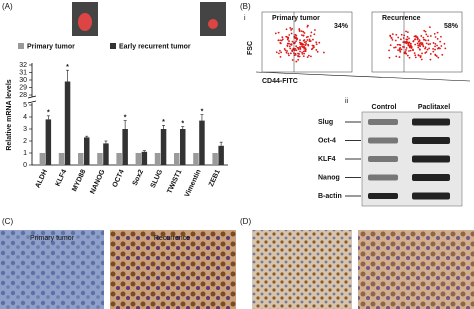 The height and width of the screenshot is (309, 474). I want to click on image-caption: Recurrence, so click(172, 238).